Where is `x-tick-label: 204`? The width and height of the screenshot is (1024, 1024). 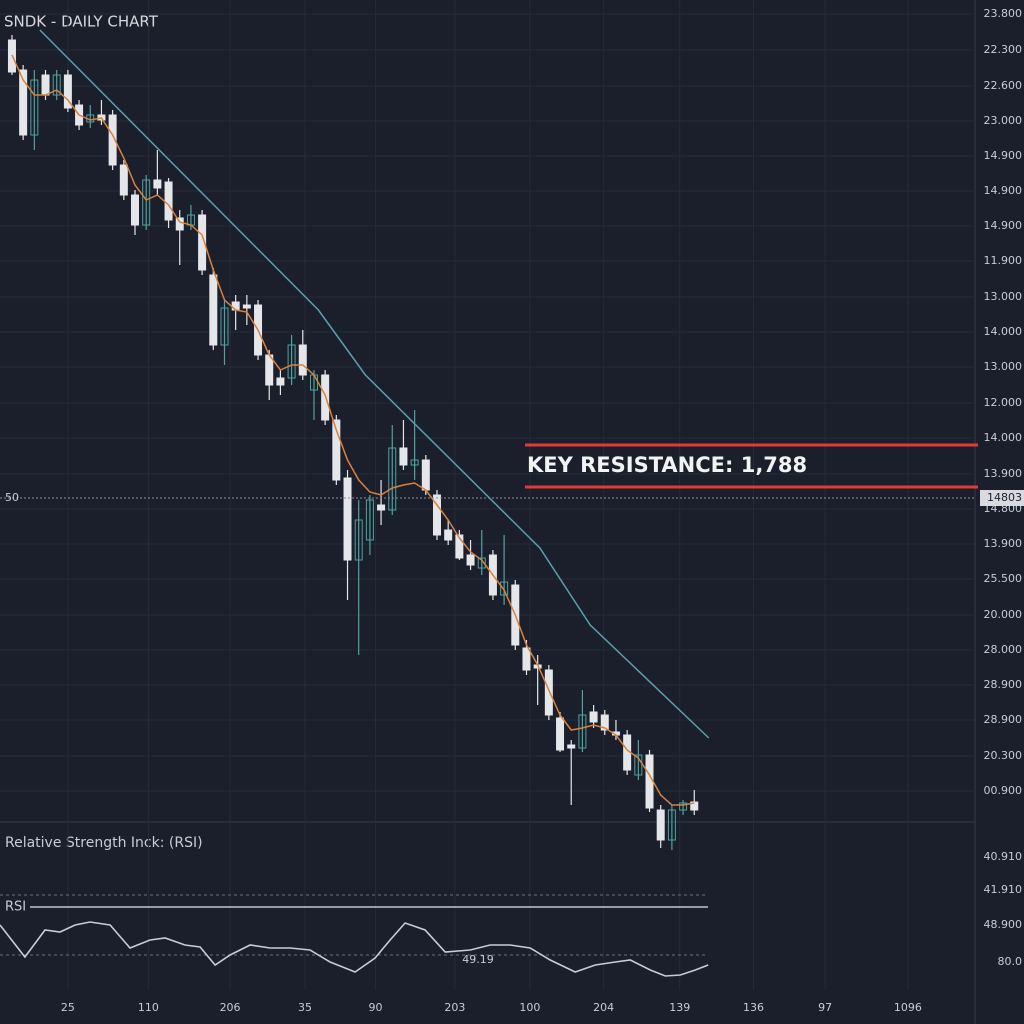
x-tick-label: 204 is located at coordinates (603, 1007).